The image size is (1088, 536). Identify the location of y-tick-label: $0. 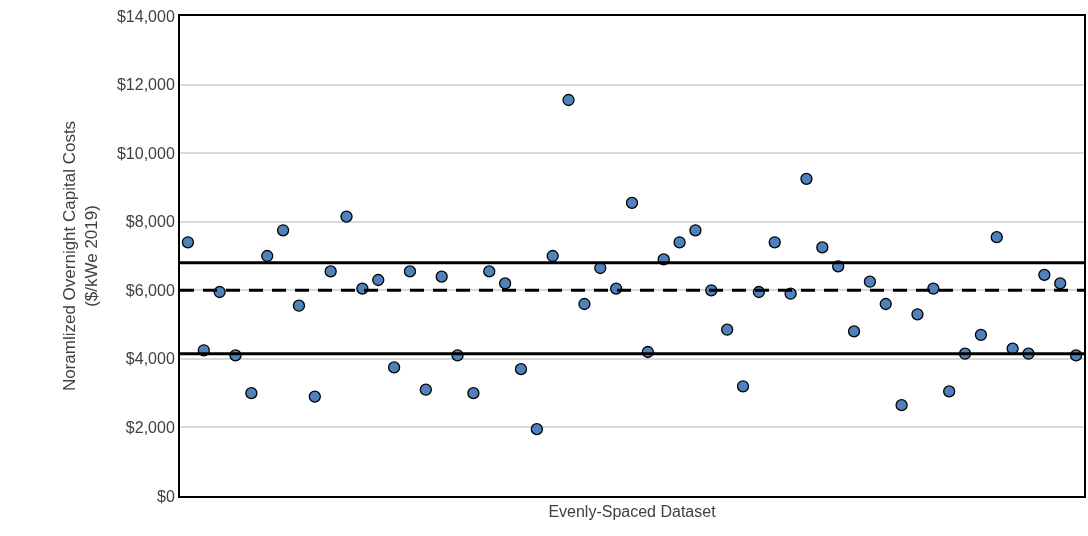
(166, 496).